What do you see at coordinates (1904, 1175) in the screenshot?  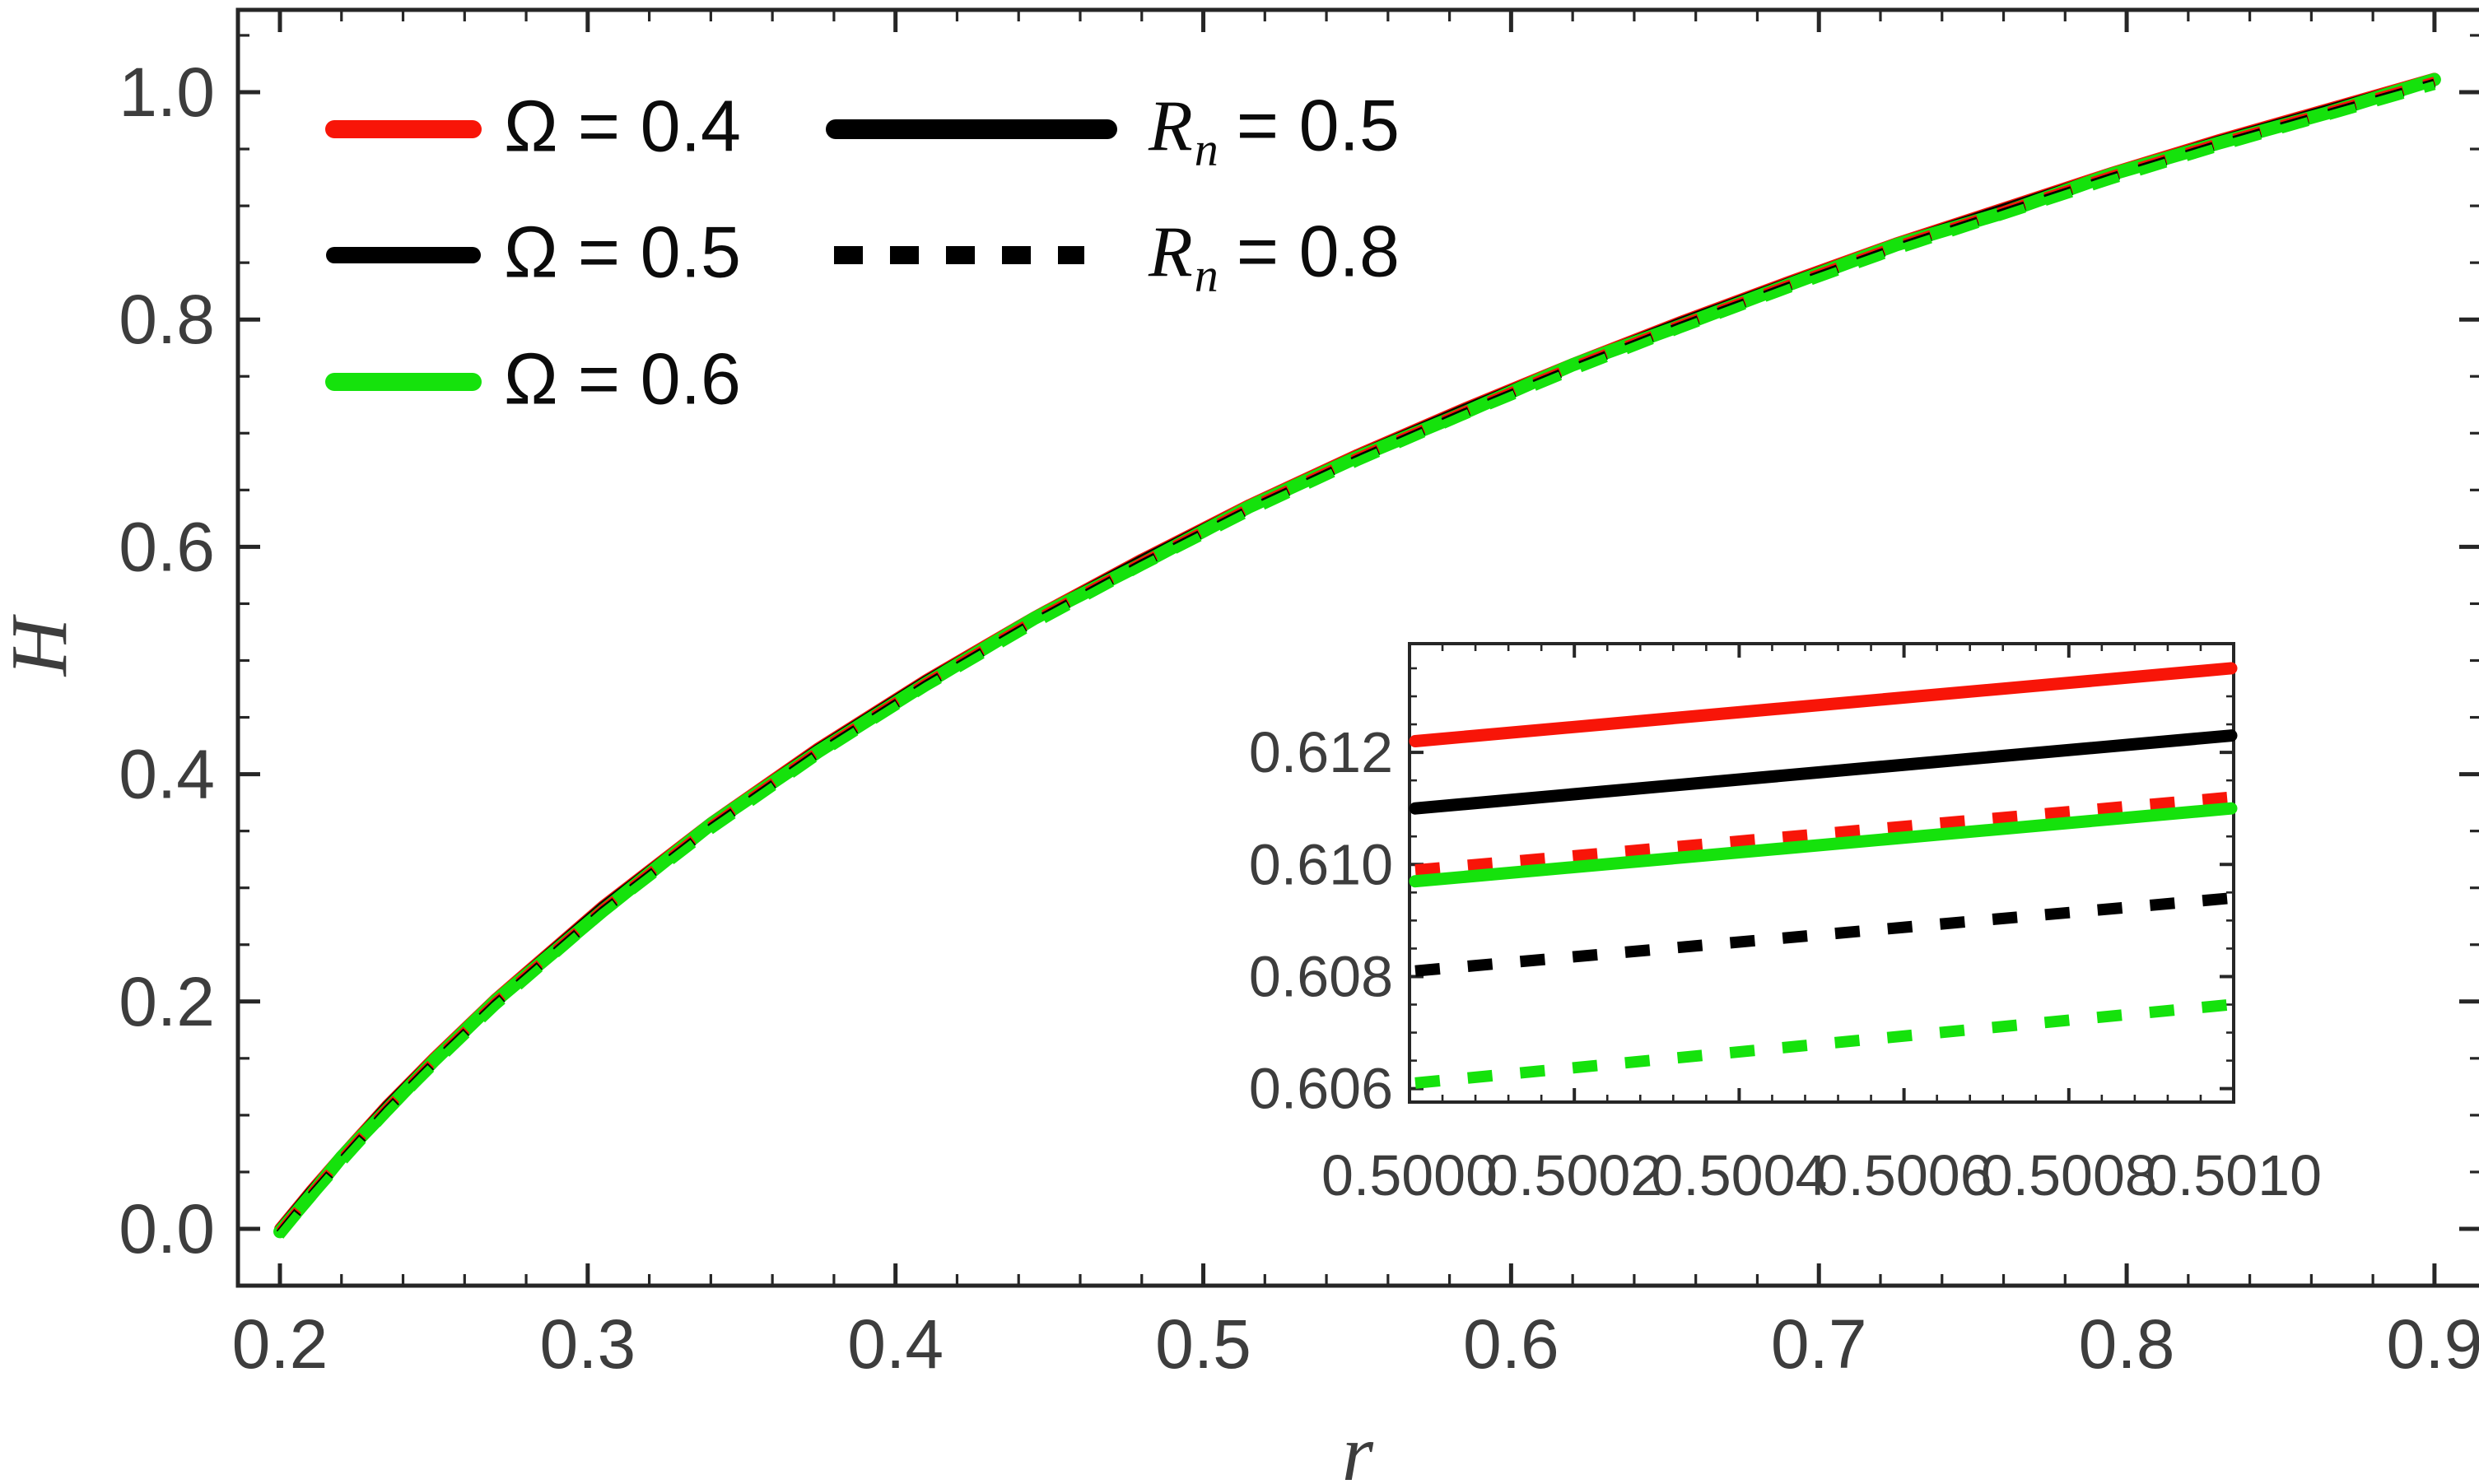 I see `inset-x-tick-label: 0.5006` at bounding box center [1904, 1175].